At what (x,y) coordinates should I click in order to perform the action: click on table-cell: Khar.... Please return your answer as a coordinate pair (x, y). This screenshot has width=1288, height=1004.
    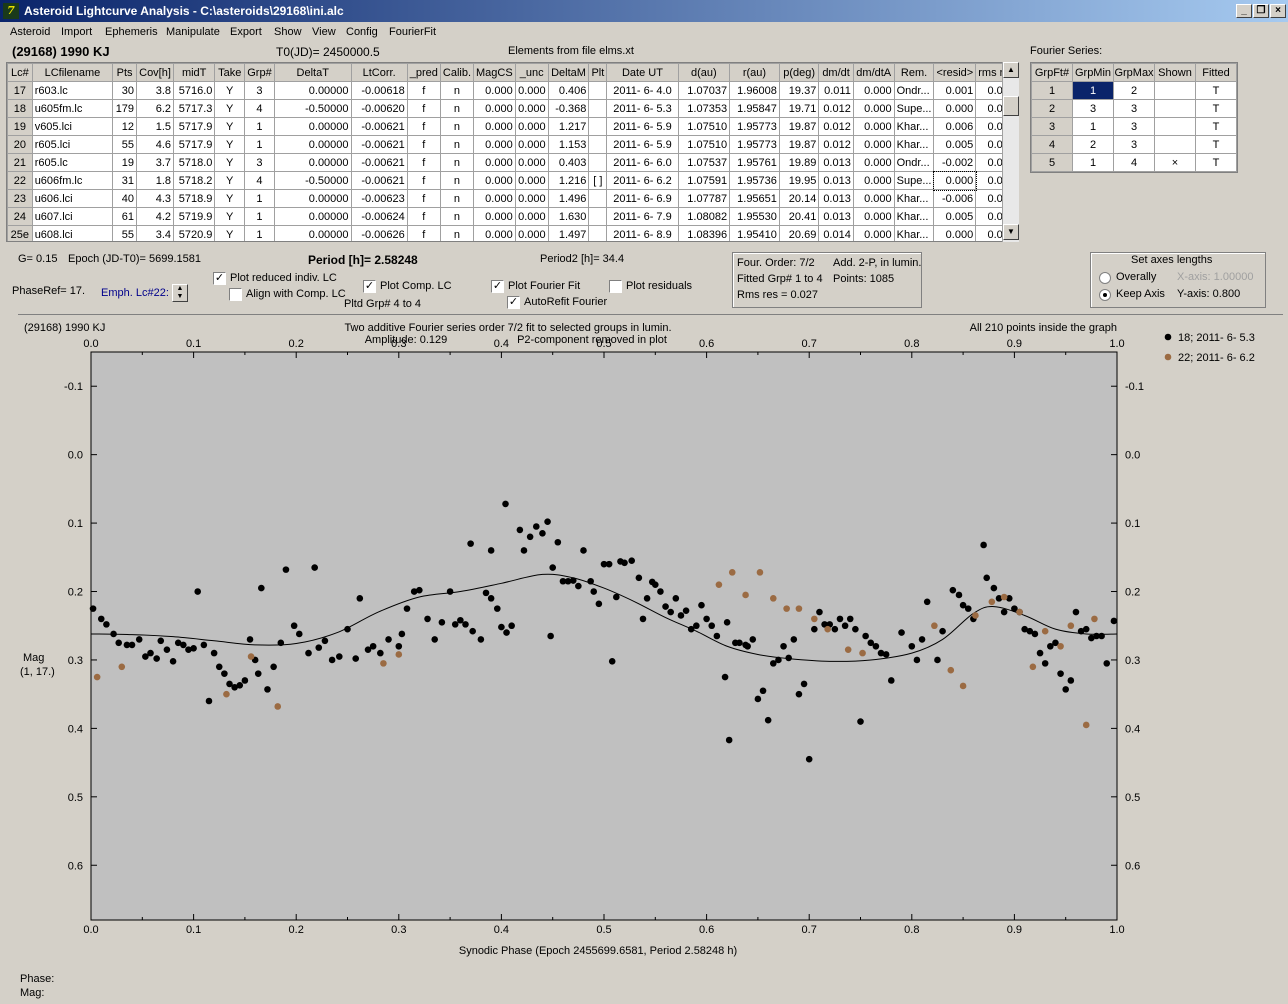
    Looking at the image, I should click on (914, 126).